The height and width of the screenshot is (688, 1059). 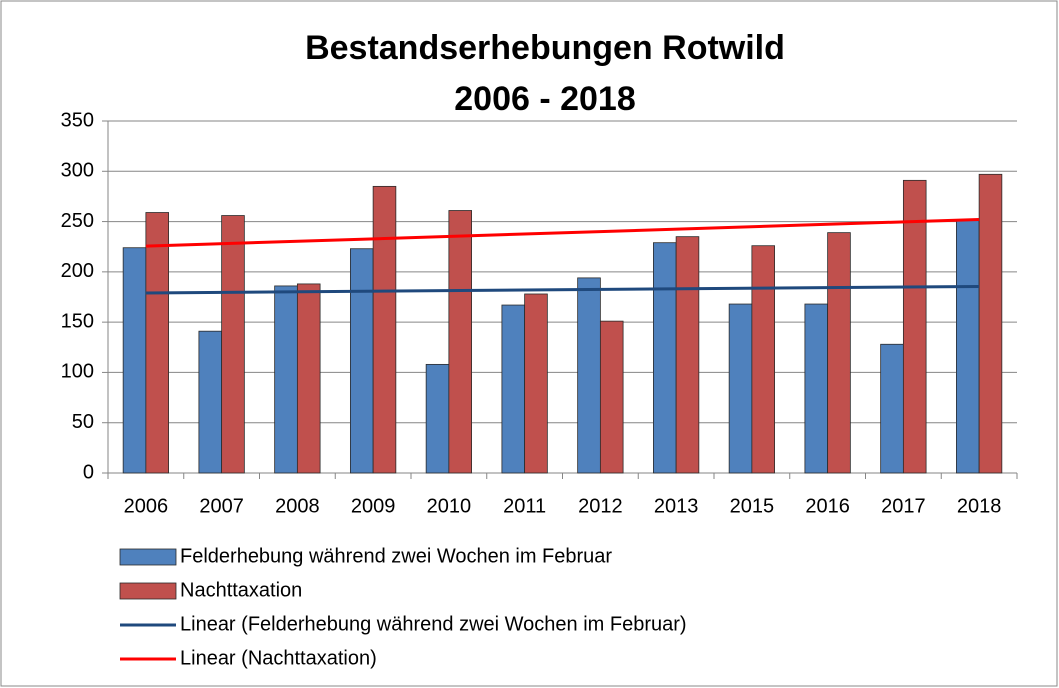 What do you see at coordinates (449, 506) in the screenshot?
I see `x-tick-label: 2010` at bounding box center [449, 506].